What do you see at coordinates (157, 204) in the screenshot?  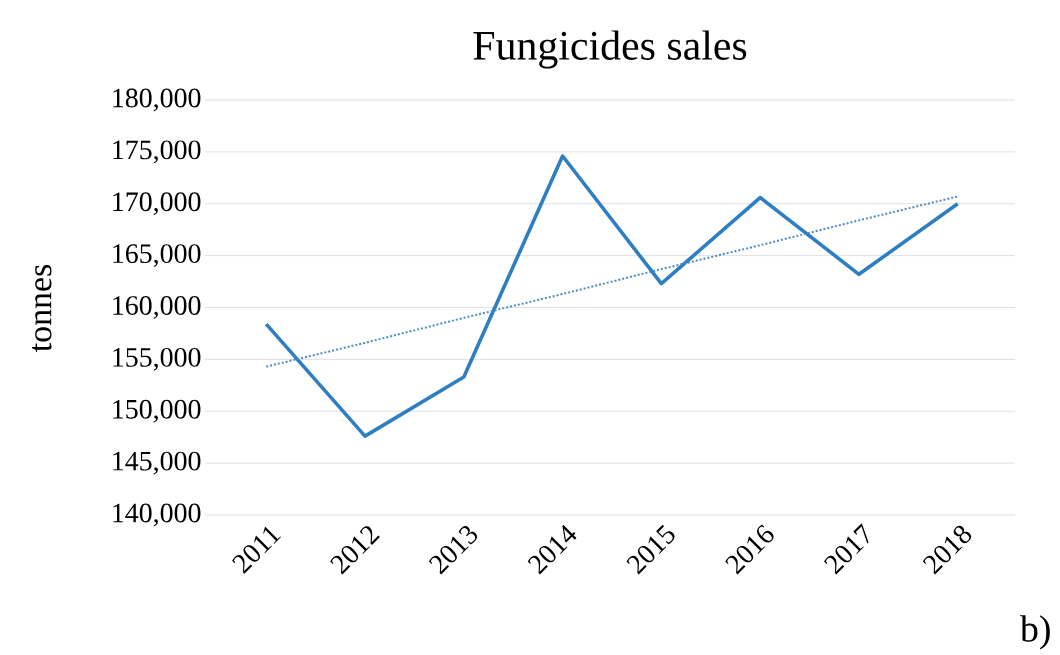 I see `y-tick-label: 170,000` at bounding box center [157, 204].